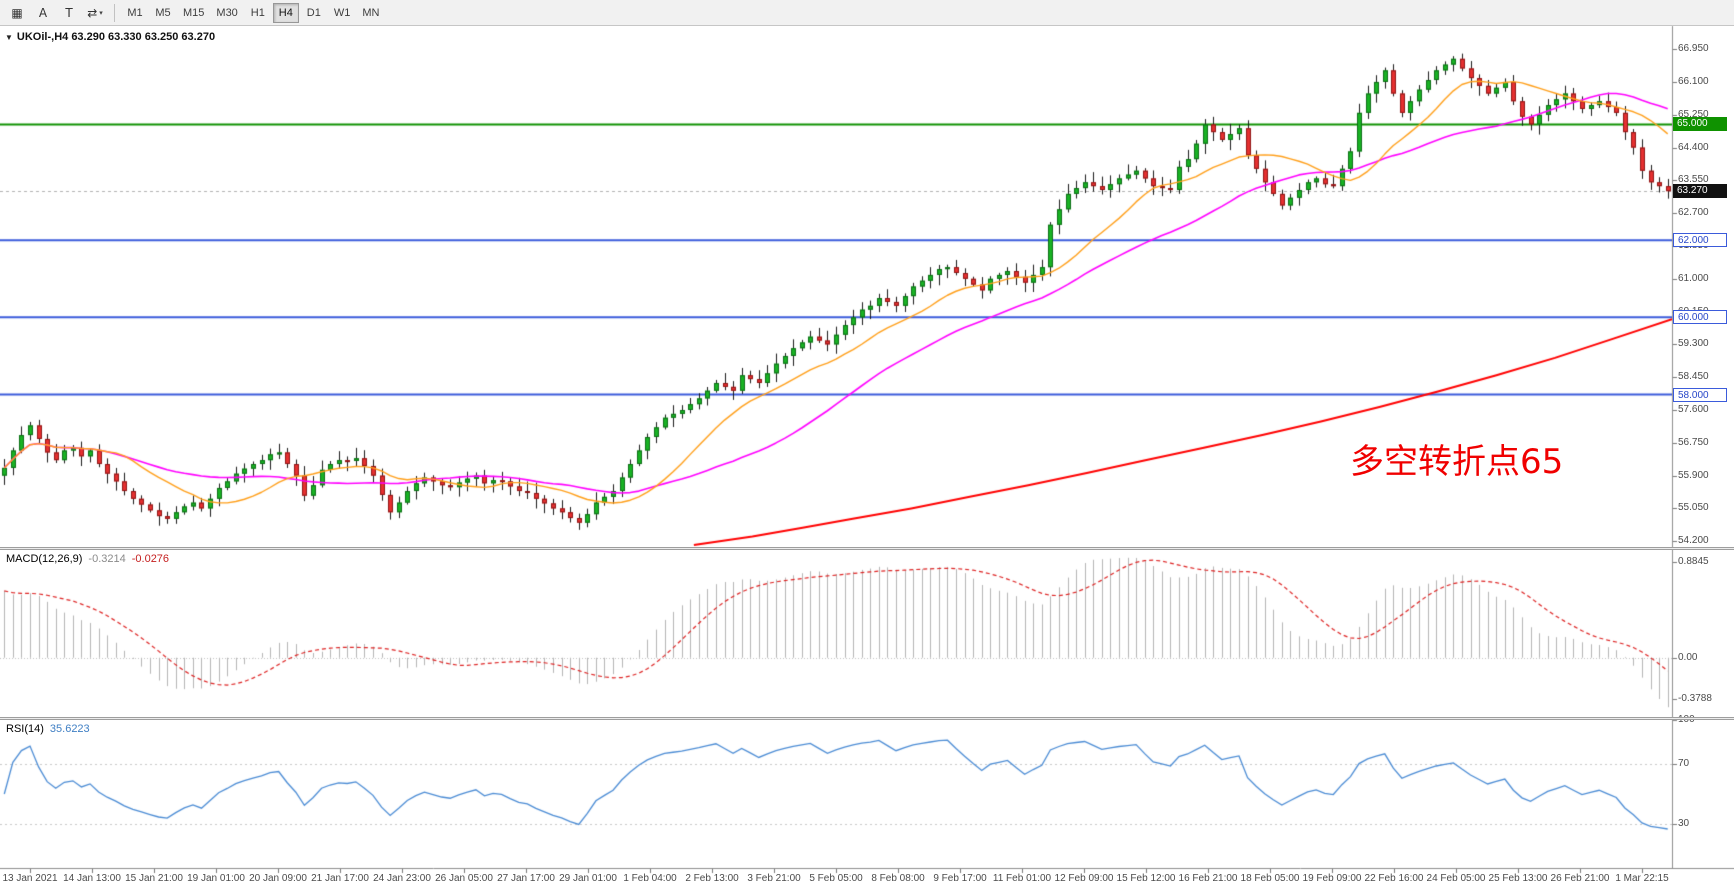 The image size is (1734, 894). I want to click on arrow-a-glyph: A, so click(43, 12).